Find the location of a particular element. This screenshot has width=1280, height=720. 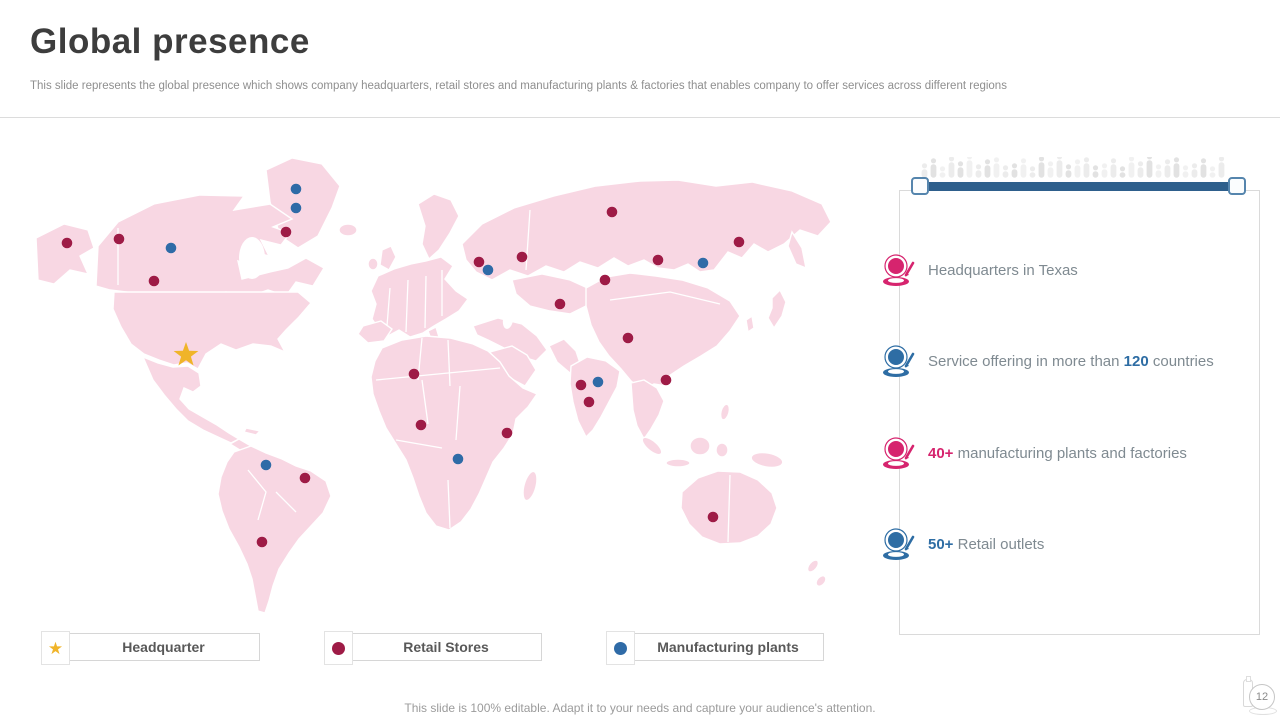

slider-handle-right is located at coordinates (1237, 186).